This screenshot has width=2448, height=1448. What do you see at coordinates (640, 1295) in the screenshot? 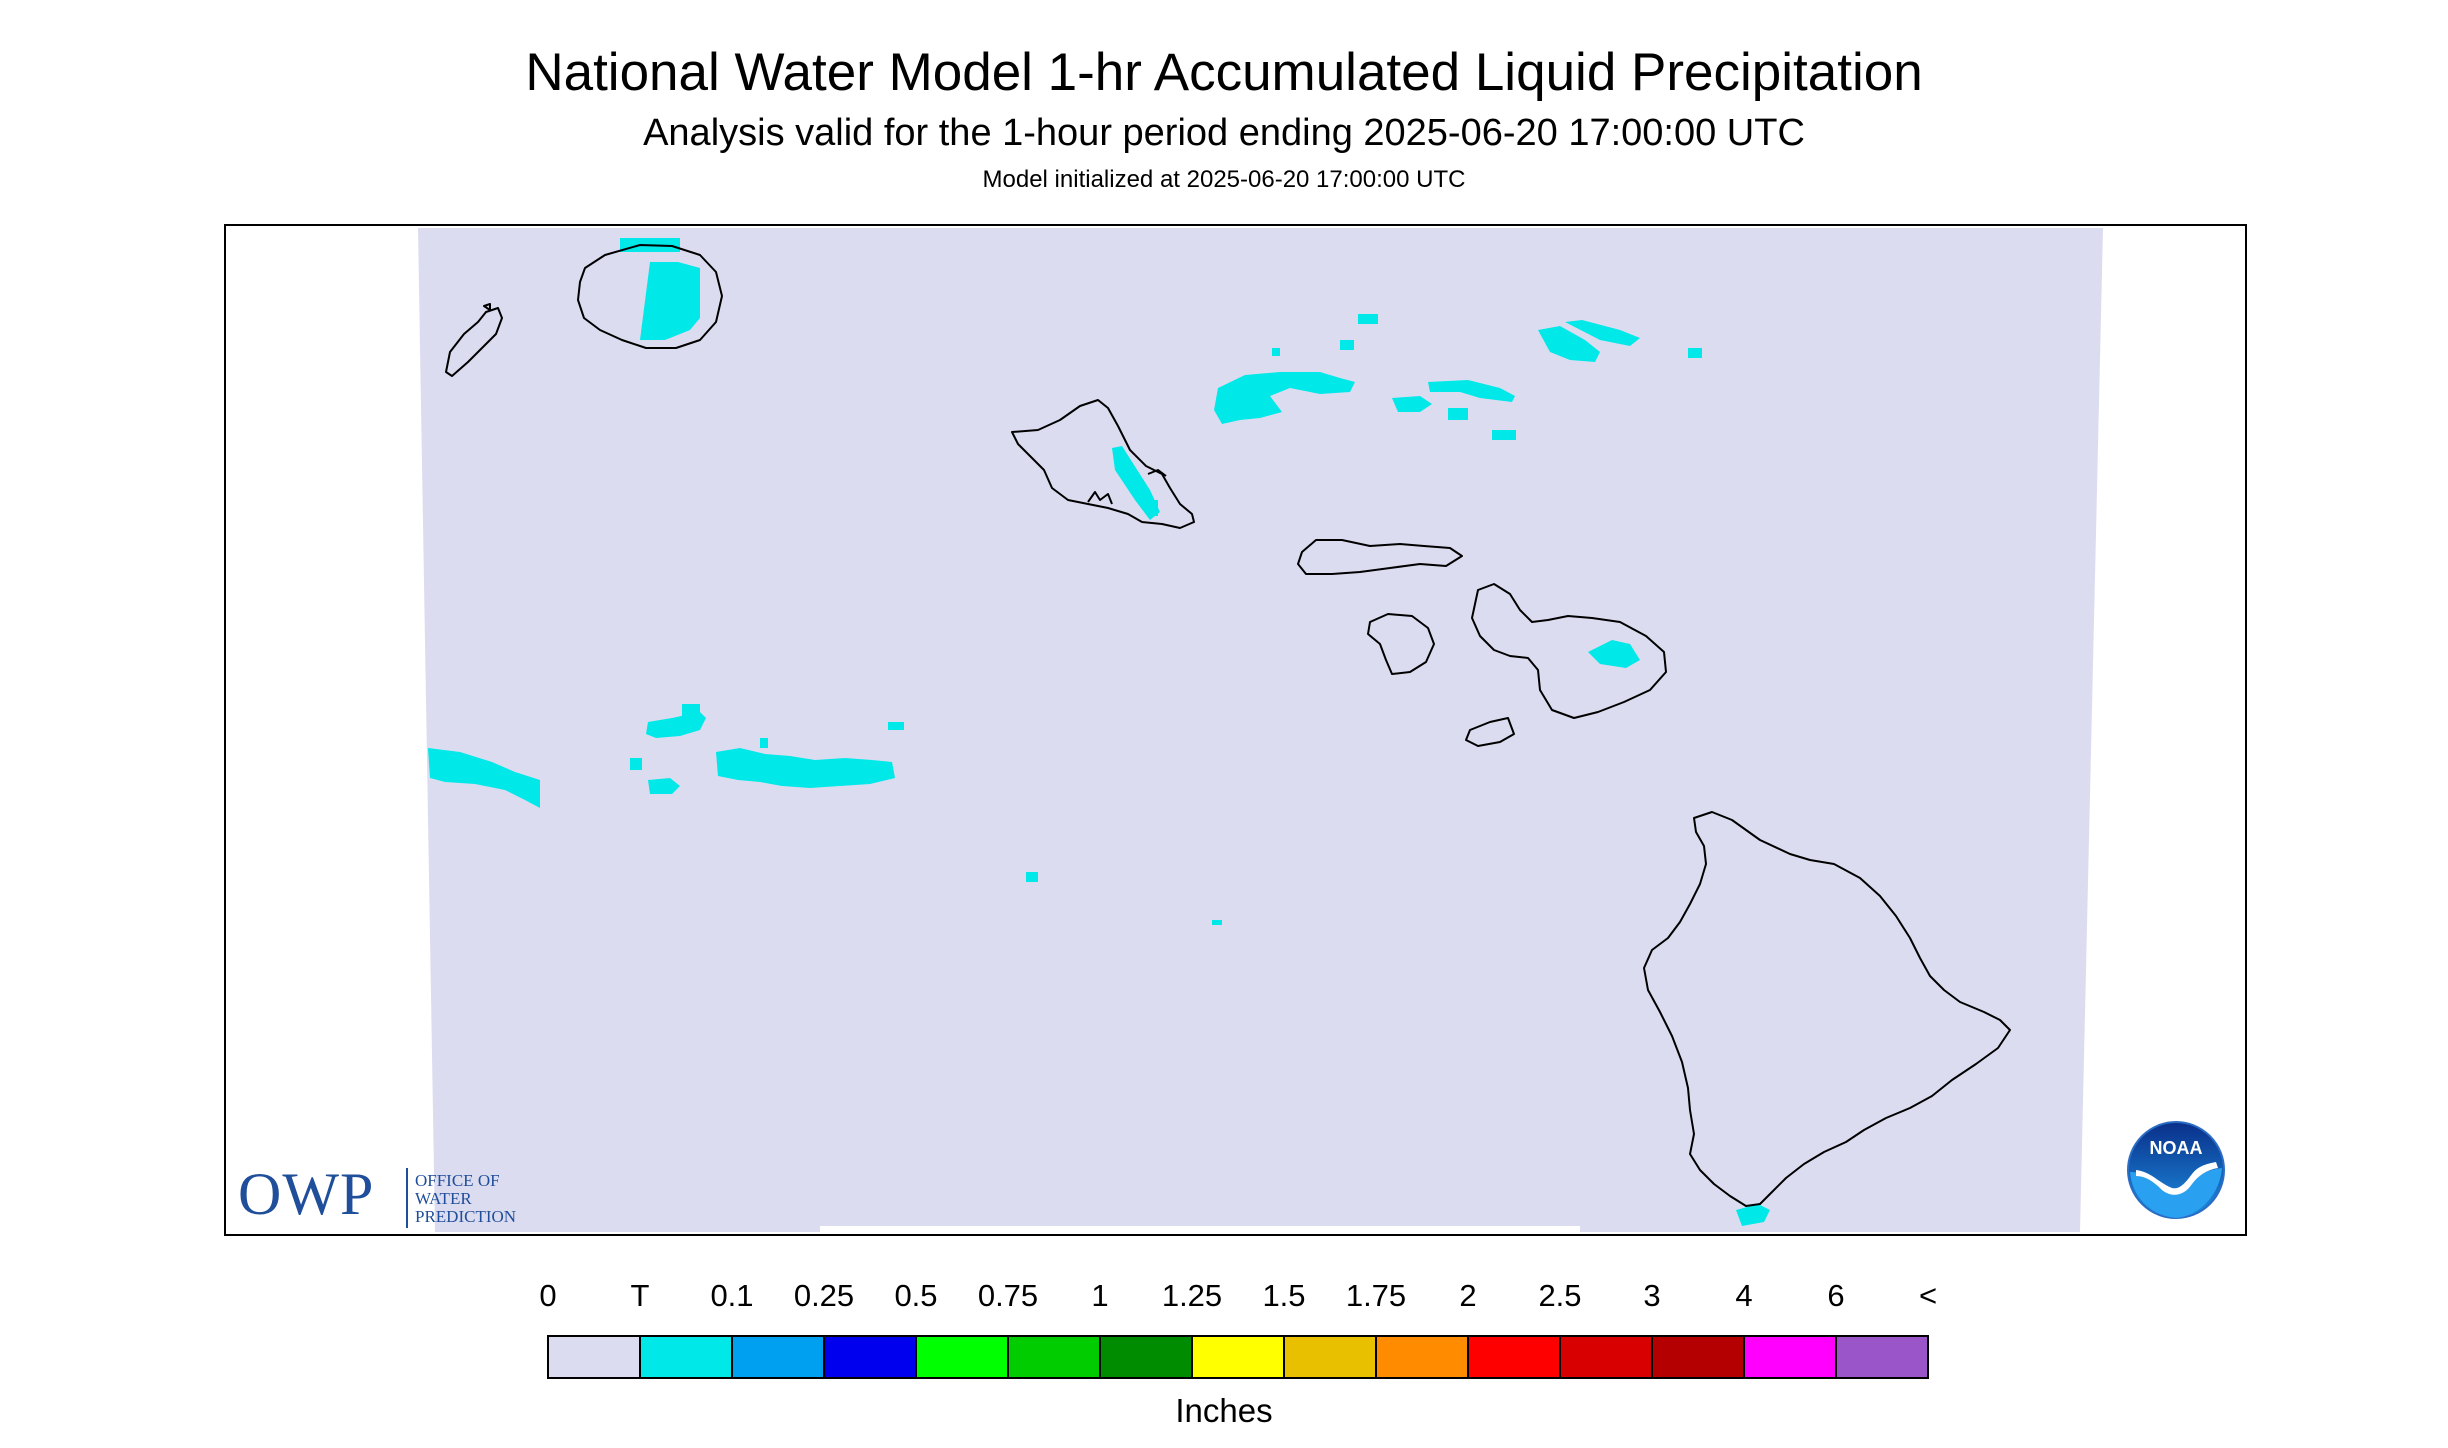
I see `colorbar-tick-label: T` at bounding box center [640, 1295].